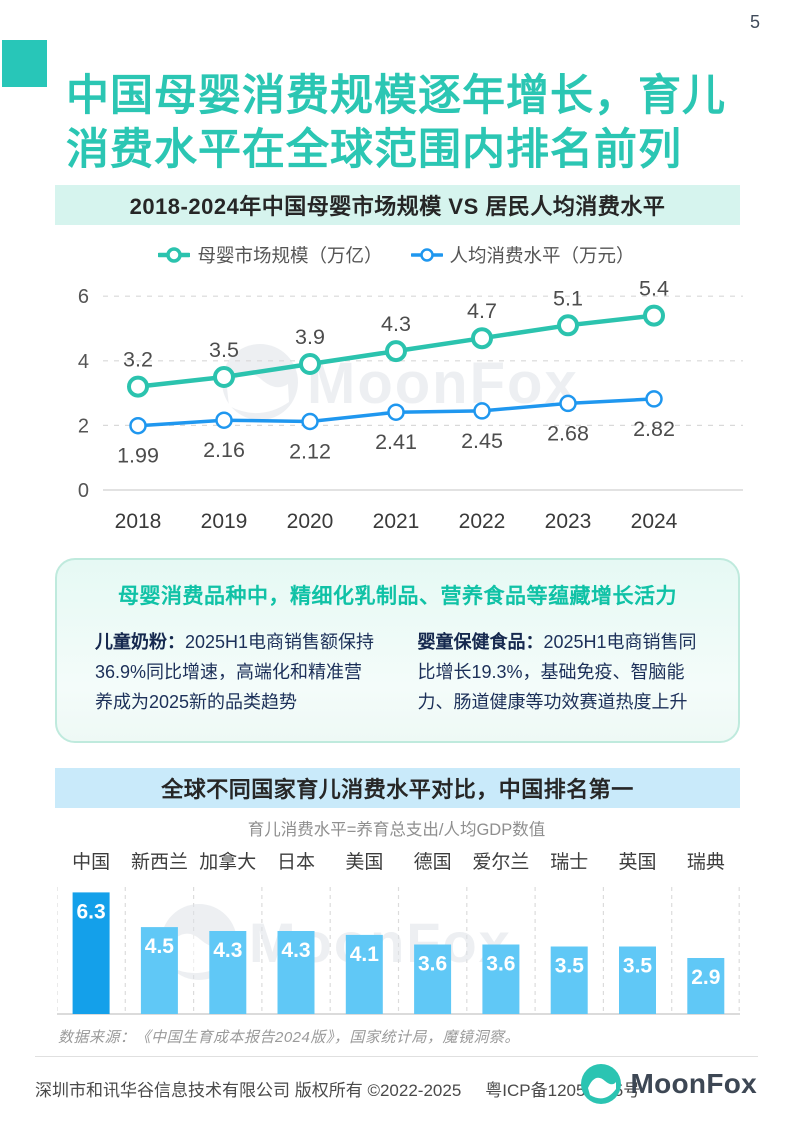 This screenshot has width=793, height=1122. I want to click on footer-divider, so click(396, 1056).